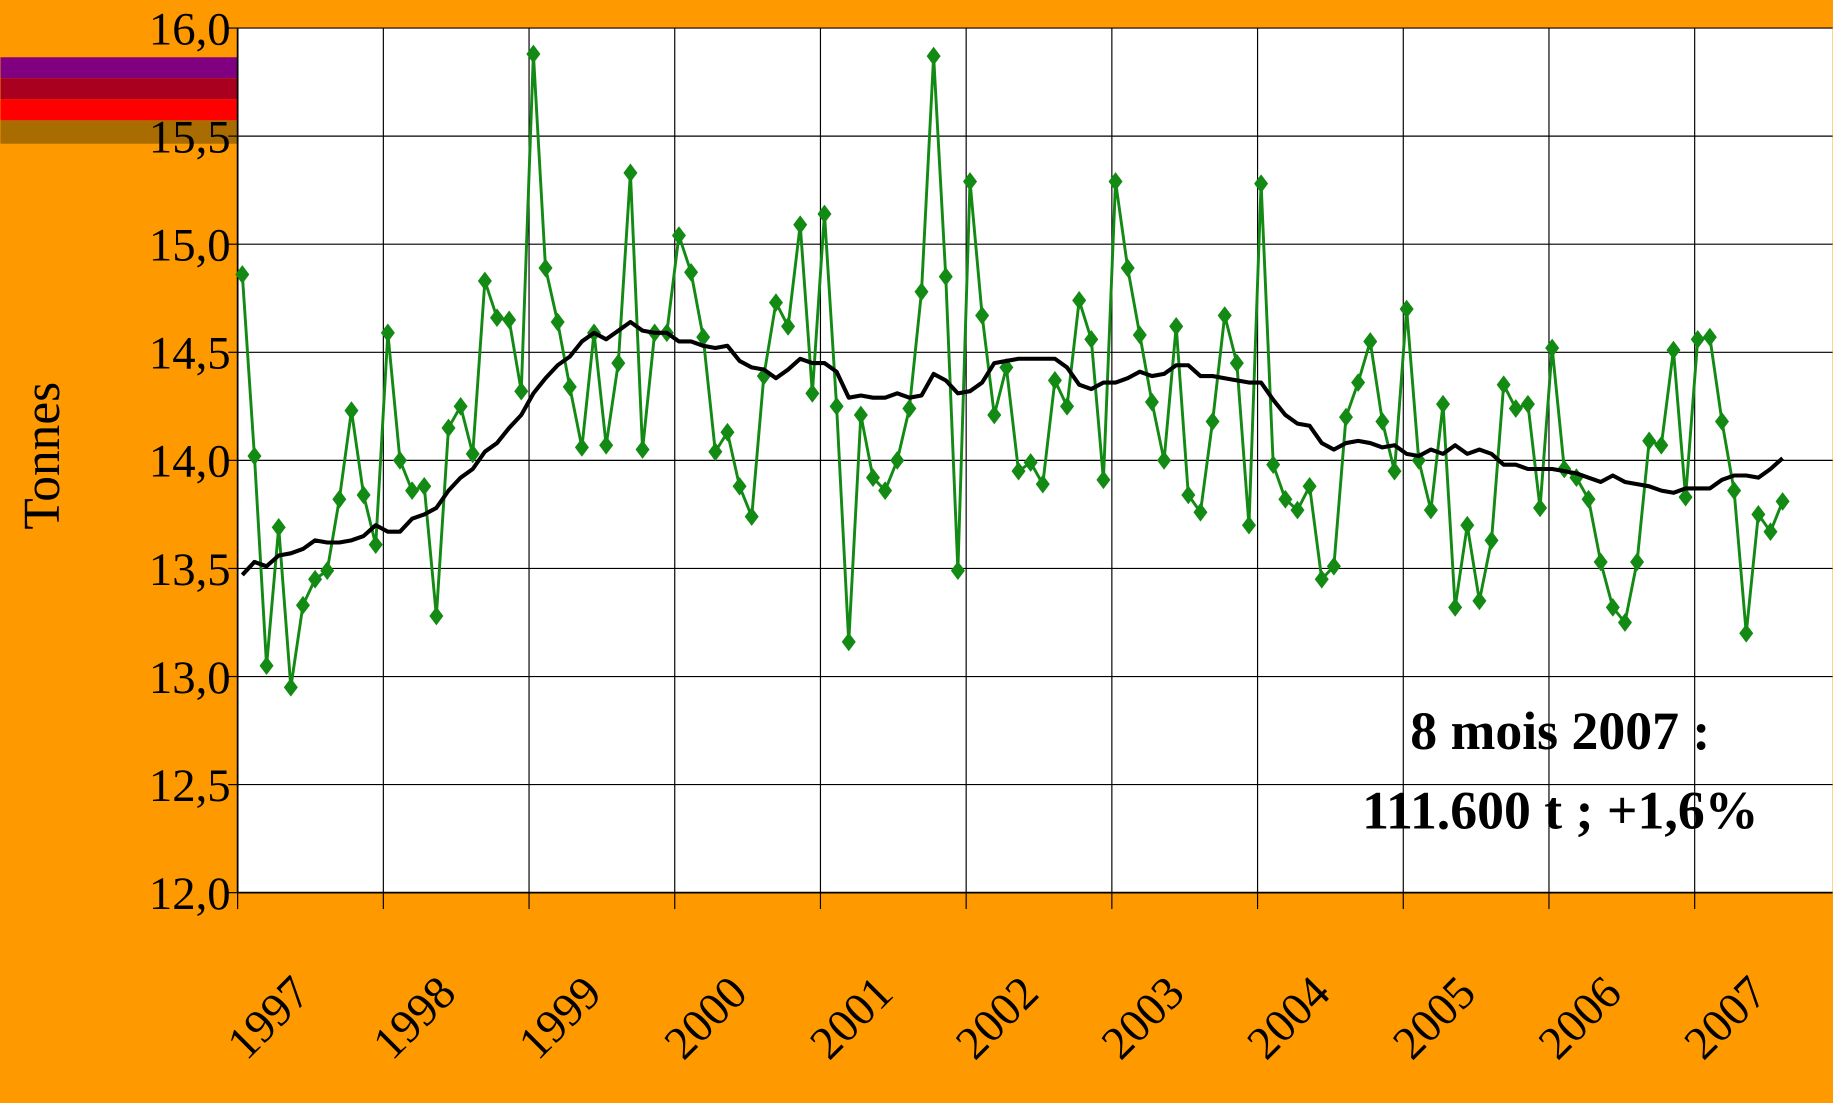 The height and width of the screenshot is (1103, 1833). I want to click on annotation: 8 mois 2007 :, so click(1560, 731).